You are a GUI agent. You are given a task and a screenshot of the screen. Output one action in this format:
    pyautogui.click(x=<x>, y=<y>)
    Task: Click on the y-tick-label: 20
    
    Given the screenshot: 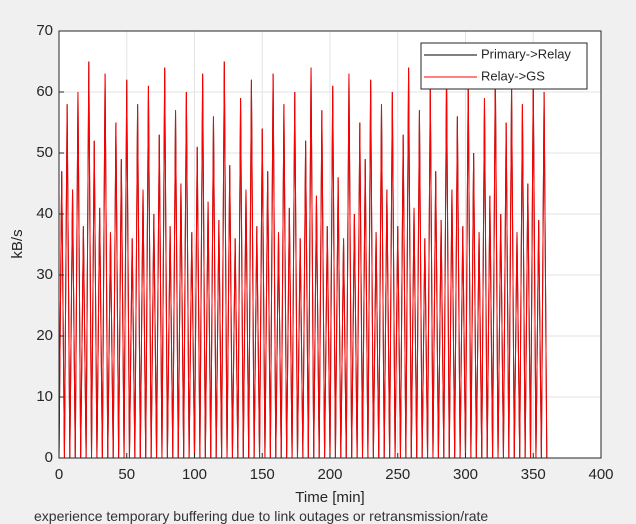 What is the action you would take?
    pyautogui.click(x=44, y=335)
    